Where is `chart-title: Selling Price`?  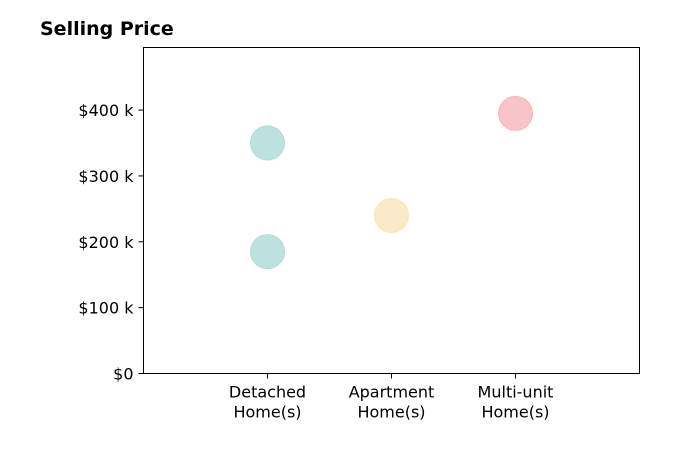 chart-title: Selling Price is located at coordinates (107, 29).